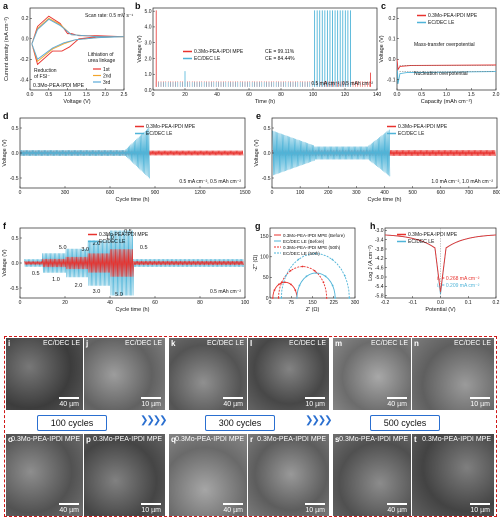 The width and height of the screenshot is (500, 520). Describe the element at coordinates (265, 102) in the screenshot. I see `panel-b-xlabel: Time (h)` at that location.